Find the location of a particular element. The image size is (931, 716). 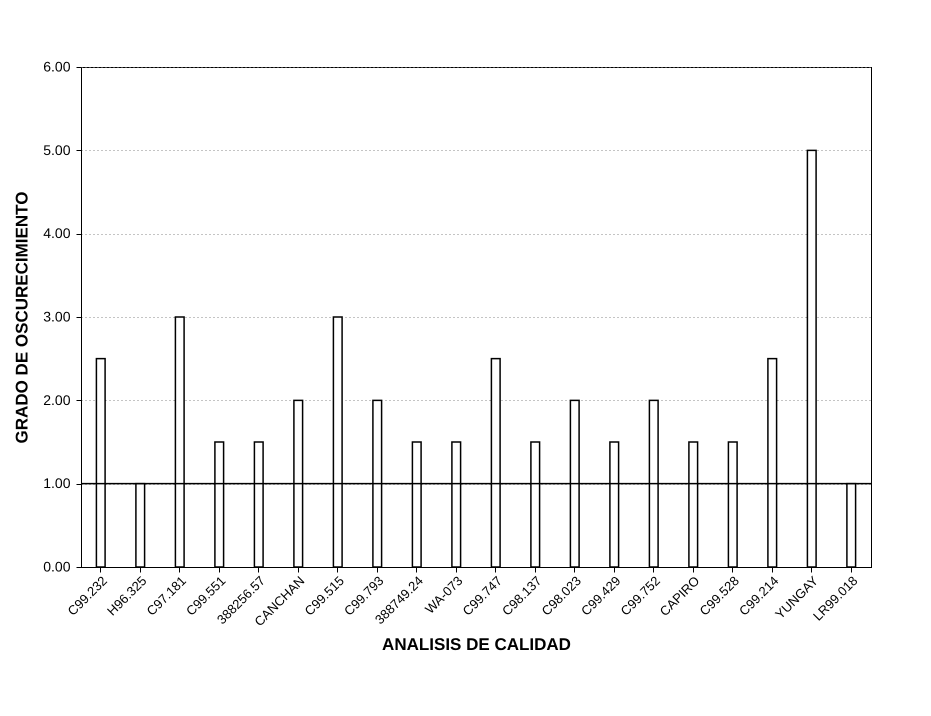

y-axis-title: GRADO DE OSCURECIMIENTO is located at coordinates (22, 318).